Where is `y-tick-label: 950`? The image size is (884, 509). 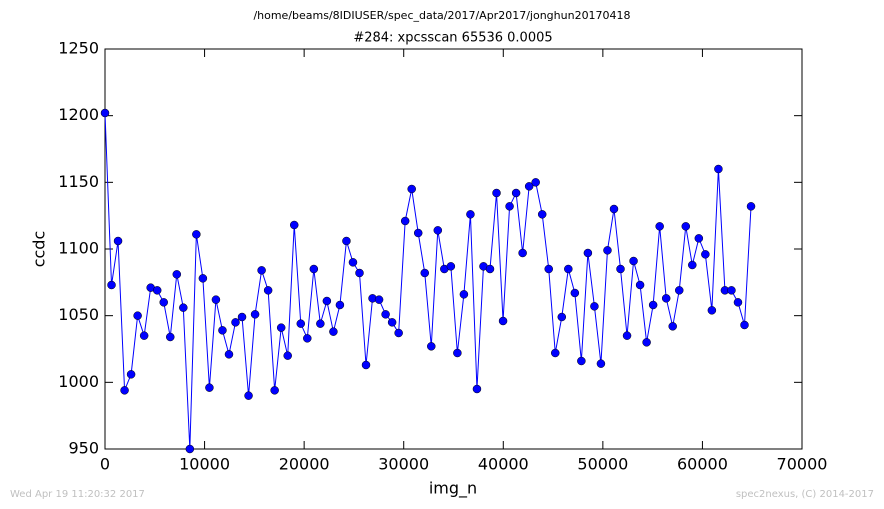
y-tick-label: 950 is located at coordinates (83, 448).